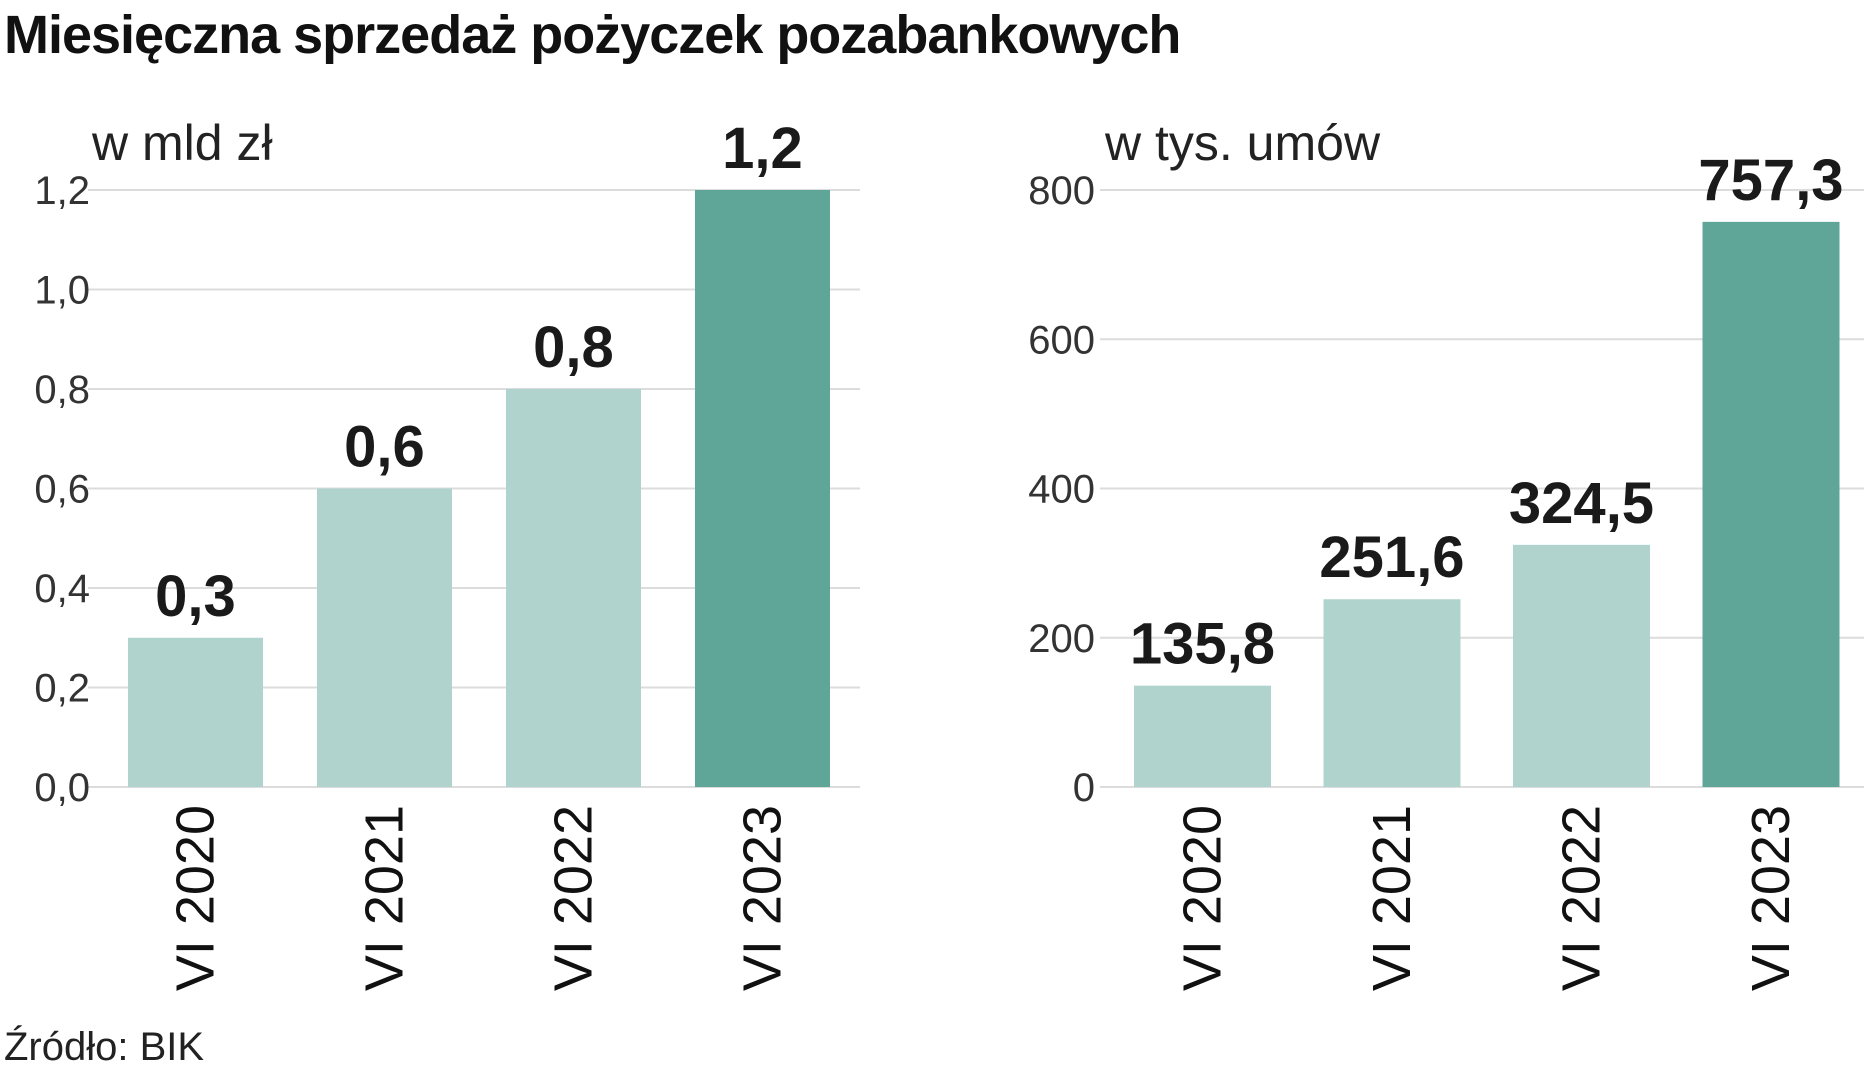  Describe the element at coordinates (1061, 340) in the screenshot. I see `y-tick-label: 600` at that location.